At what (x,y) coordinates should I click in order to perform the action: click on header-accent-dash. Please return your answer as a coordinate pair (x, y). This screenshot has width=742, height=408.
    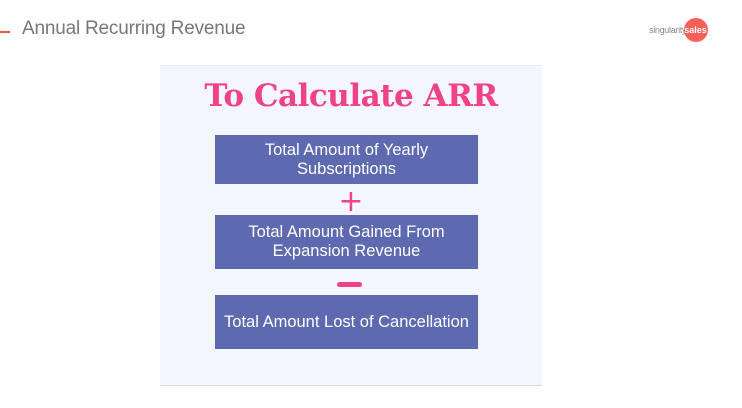
    Looking at the image, I should click on (5, 32).